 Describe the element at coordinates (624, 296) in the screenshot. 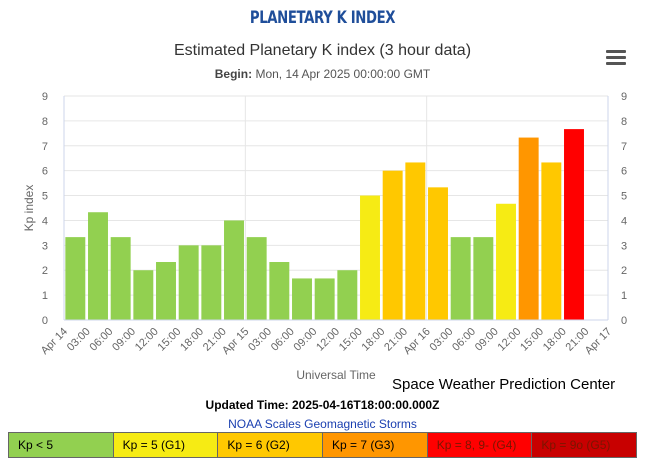

I see `y-tick-label-right: 1` at that location.